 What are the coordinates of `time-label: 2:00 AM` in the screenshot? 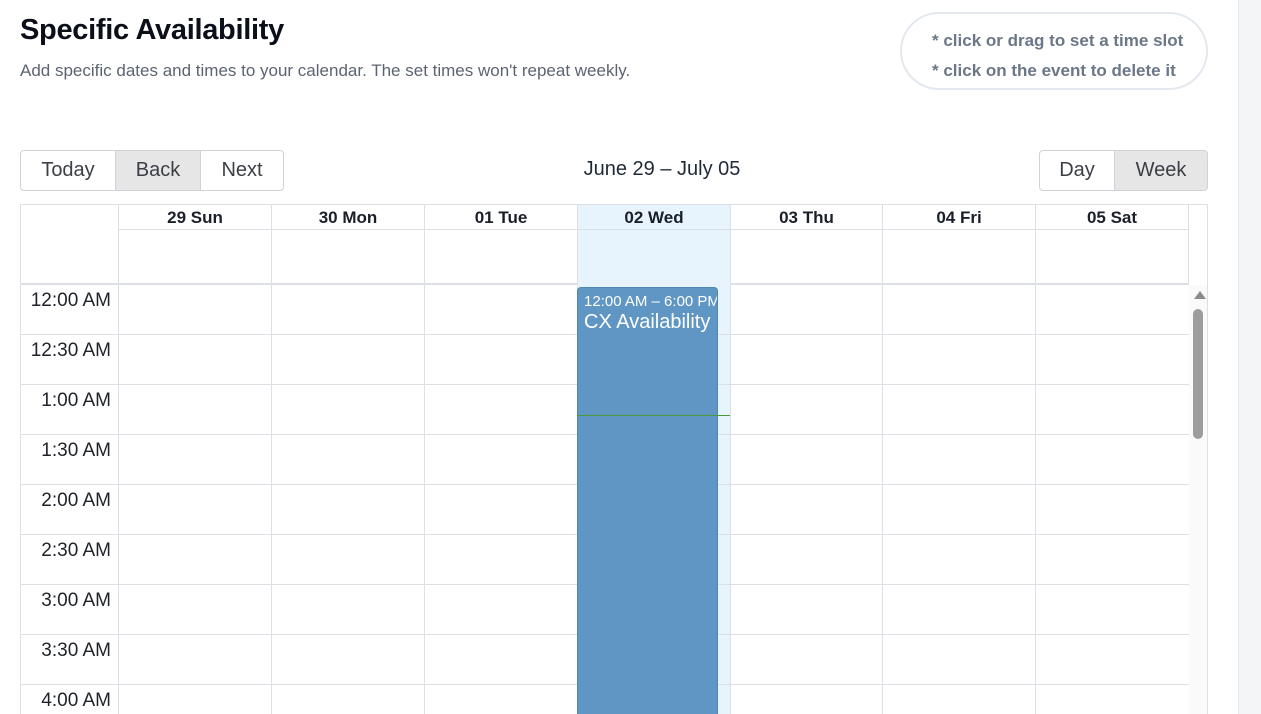 It's located at (70, 510).